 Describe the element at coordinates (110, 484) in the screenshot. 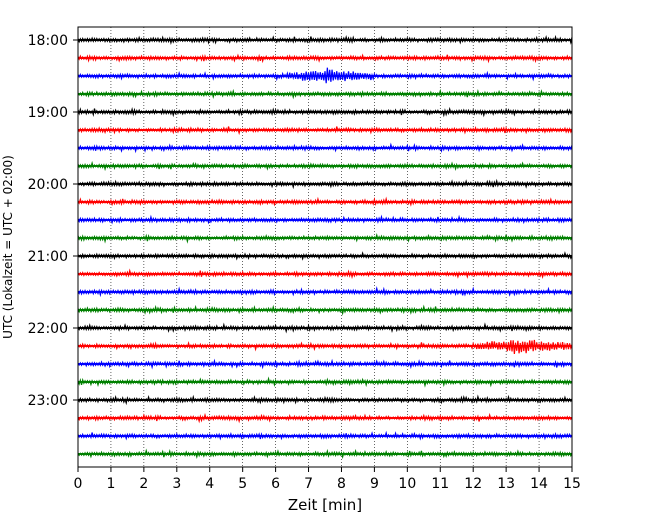

I see `x-tick-label-1: 1` at that location.